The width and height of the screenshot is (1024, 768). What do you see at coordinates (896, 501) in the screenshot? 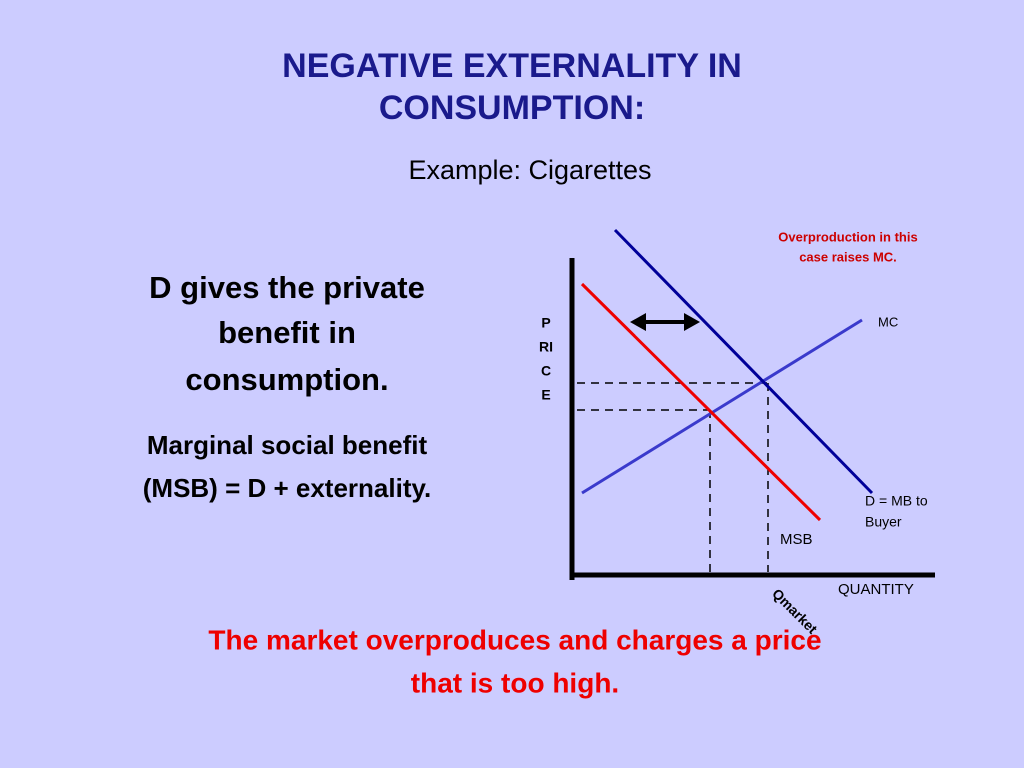
I see `curve-label: D = MB to` at bounding box center [896, 501].